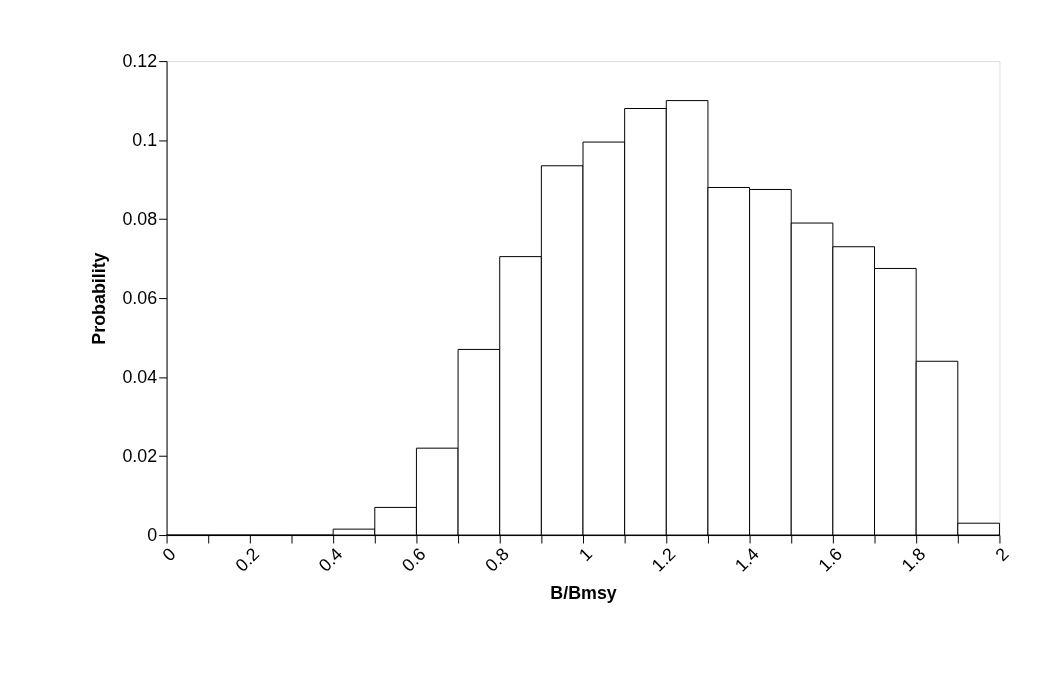  Describe the element at coordinates (247, 559) in the screenshot. I see `x-tick-label: 0.2` at that location.